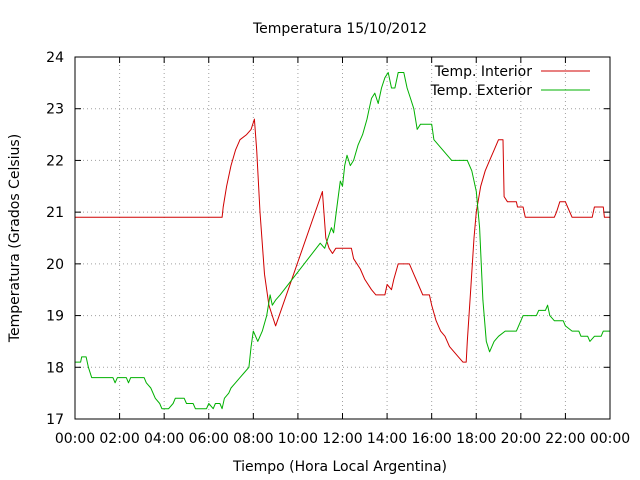 The width and height of the screenshot is (640, 480). What do you see at coordinates (15, 238) in the screenshot?
I see `y-axis-label: Temperatura (Grados Celsius)` at bounding box center [15, 238].